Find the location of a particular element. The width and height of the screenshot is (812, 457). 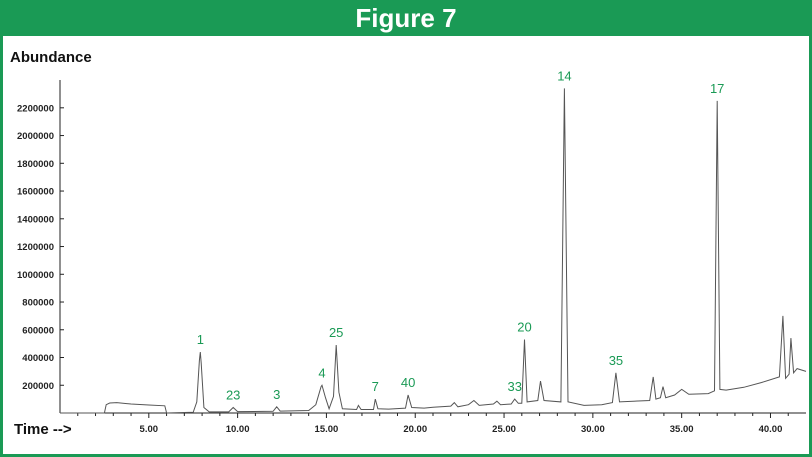

y-tick-label: 1600000 is located at coordinates (35, 192).